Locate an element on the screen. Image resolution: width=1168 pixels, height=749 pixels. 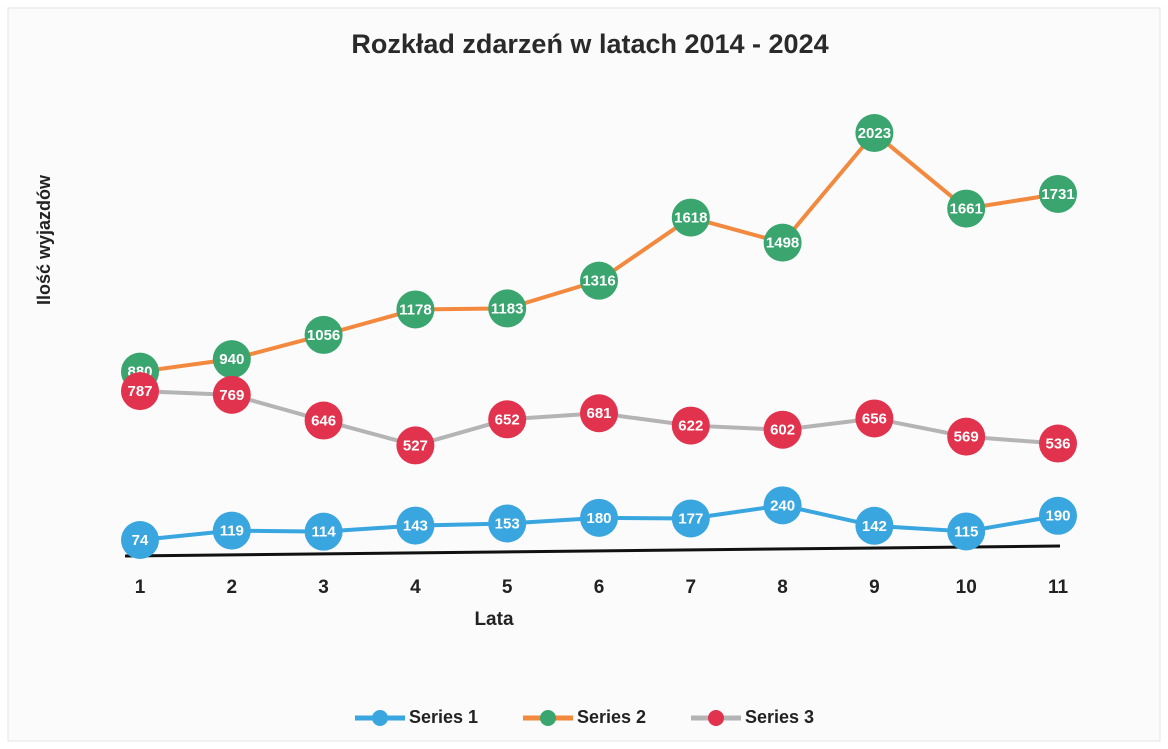
data-label: 74 is located at coordinates (140, 540).